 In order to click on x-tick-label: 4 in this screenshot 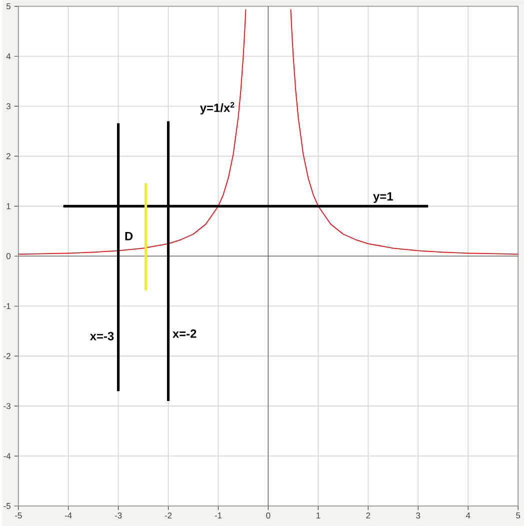, I will do `click(468, 515)`.